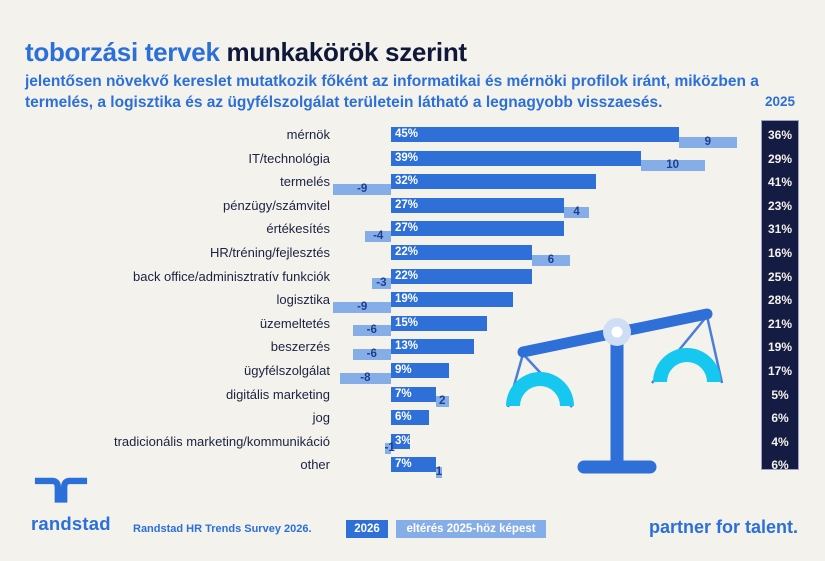 The width and height of the screenshot is (825, 561). I want to click on page-title-rest: munkakörök szerint, so click(343, 52).